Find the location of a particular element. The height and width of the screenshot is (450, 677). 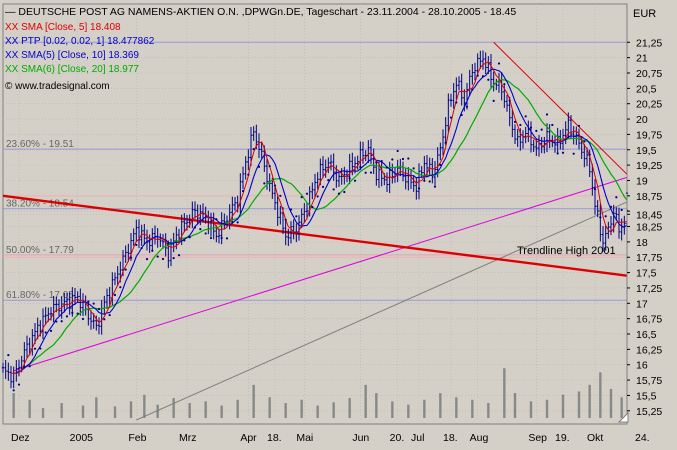

y-tick-label-17: 19,25 is located at coordinates (649, 166).